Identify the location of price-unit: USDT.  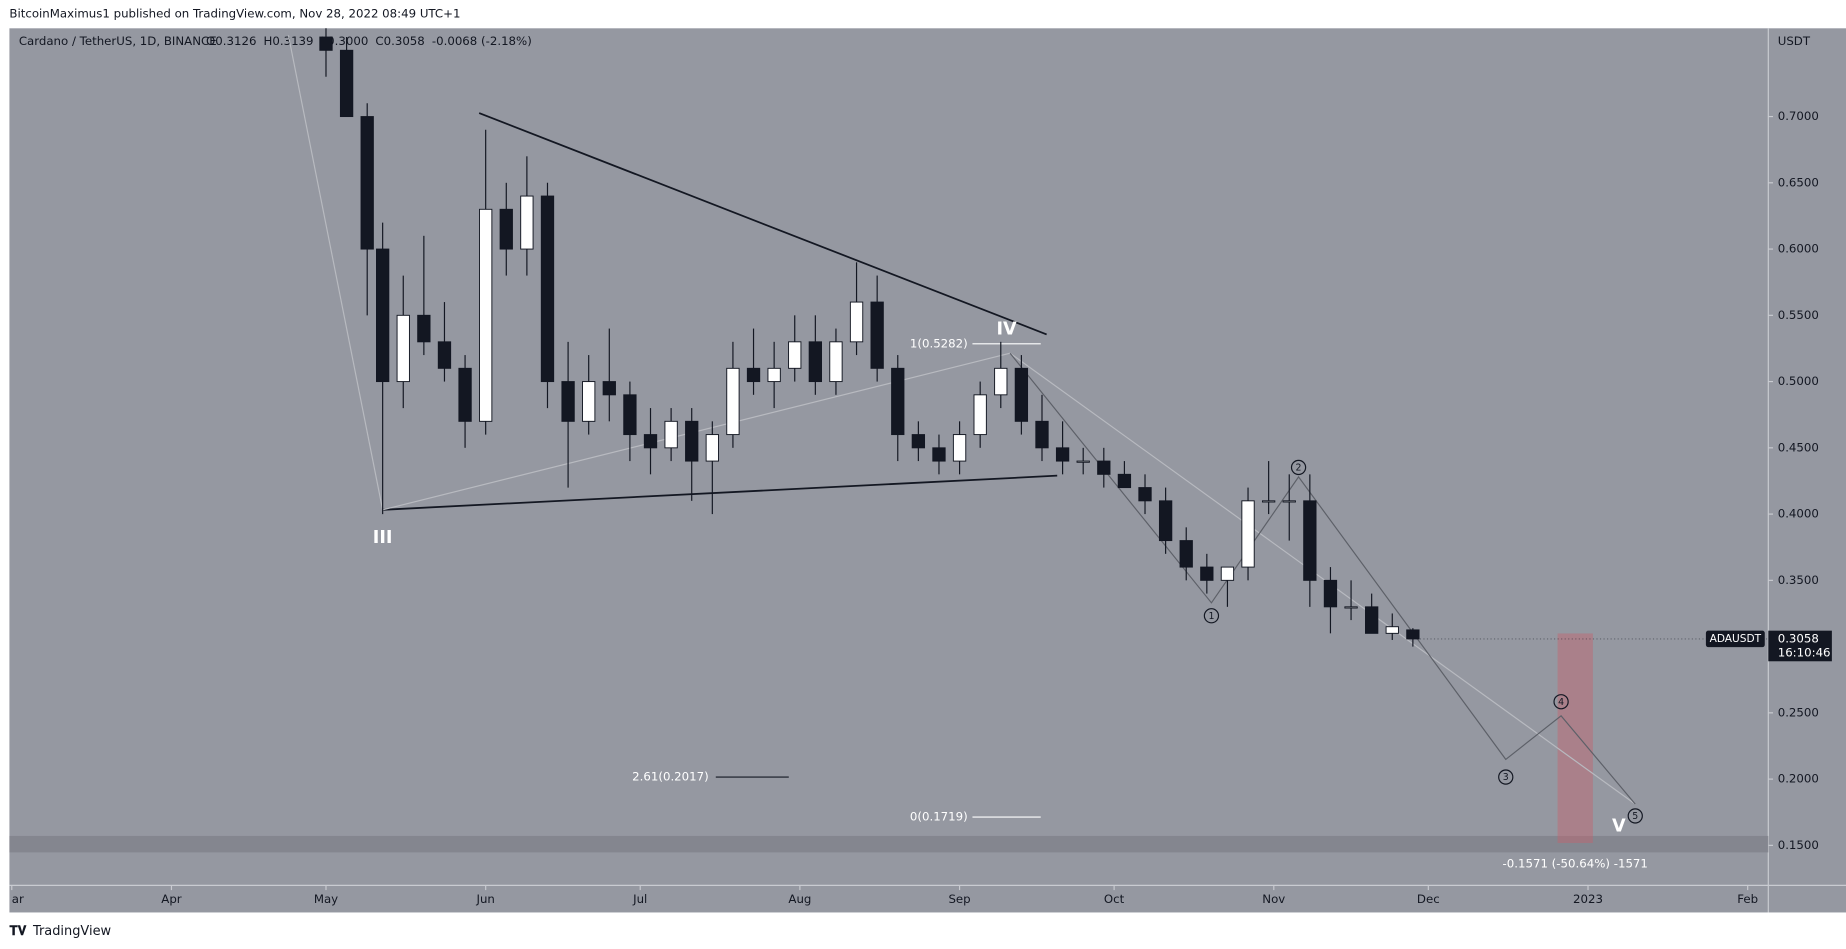
(1794, 41).